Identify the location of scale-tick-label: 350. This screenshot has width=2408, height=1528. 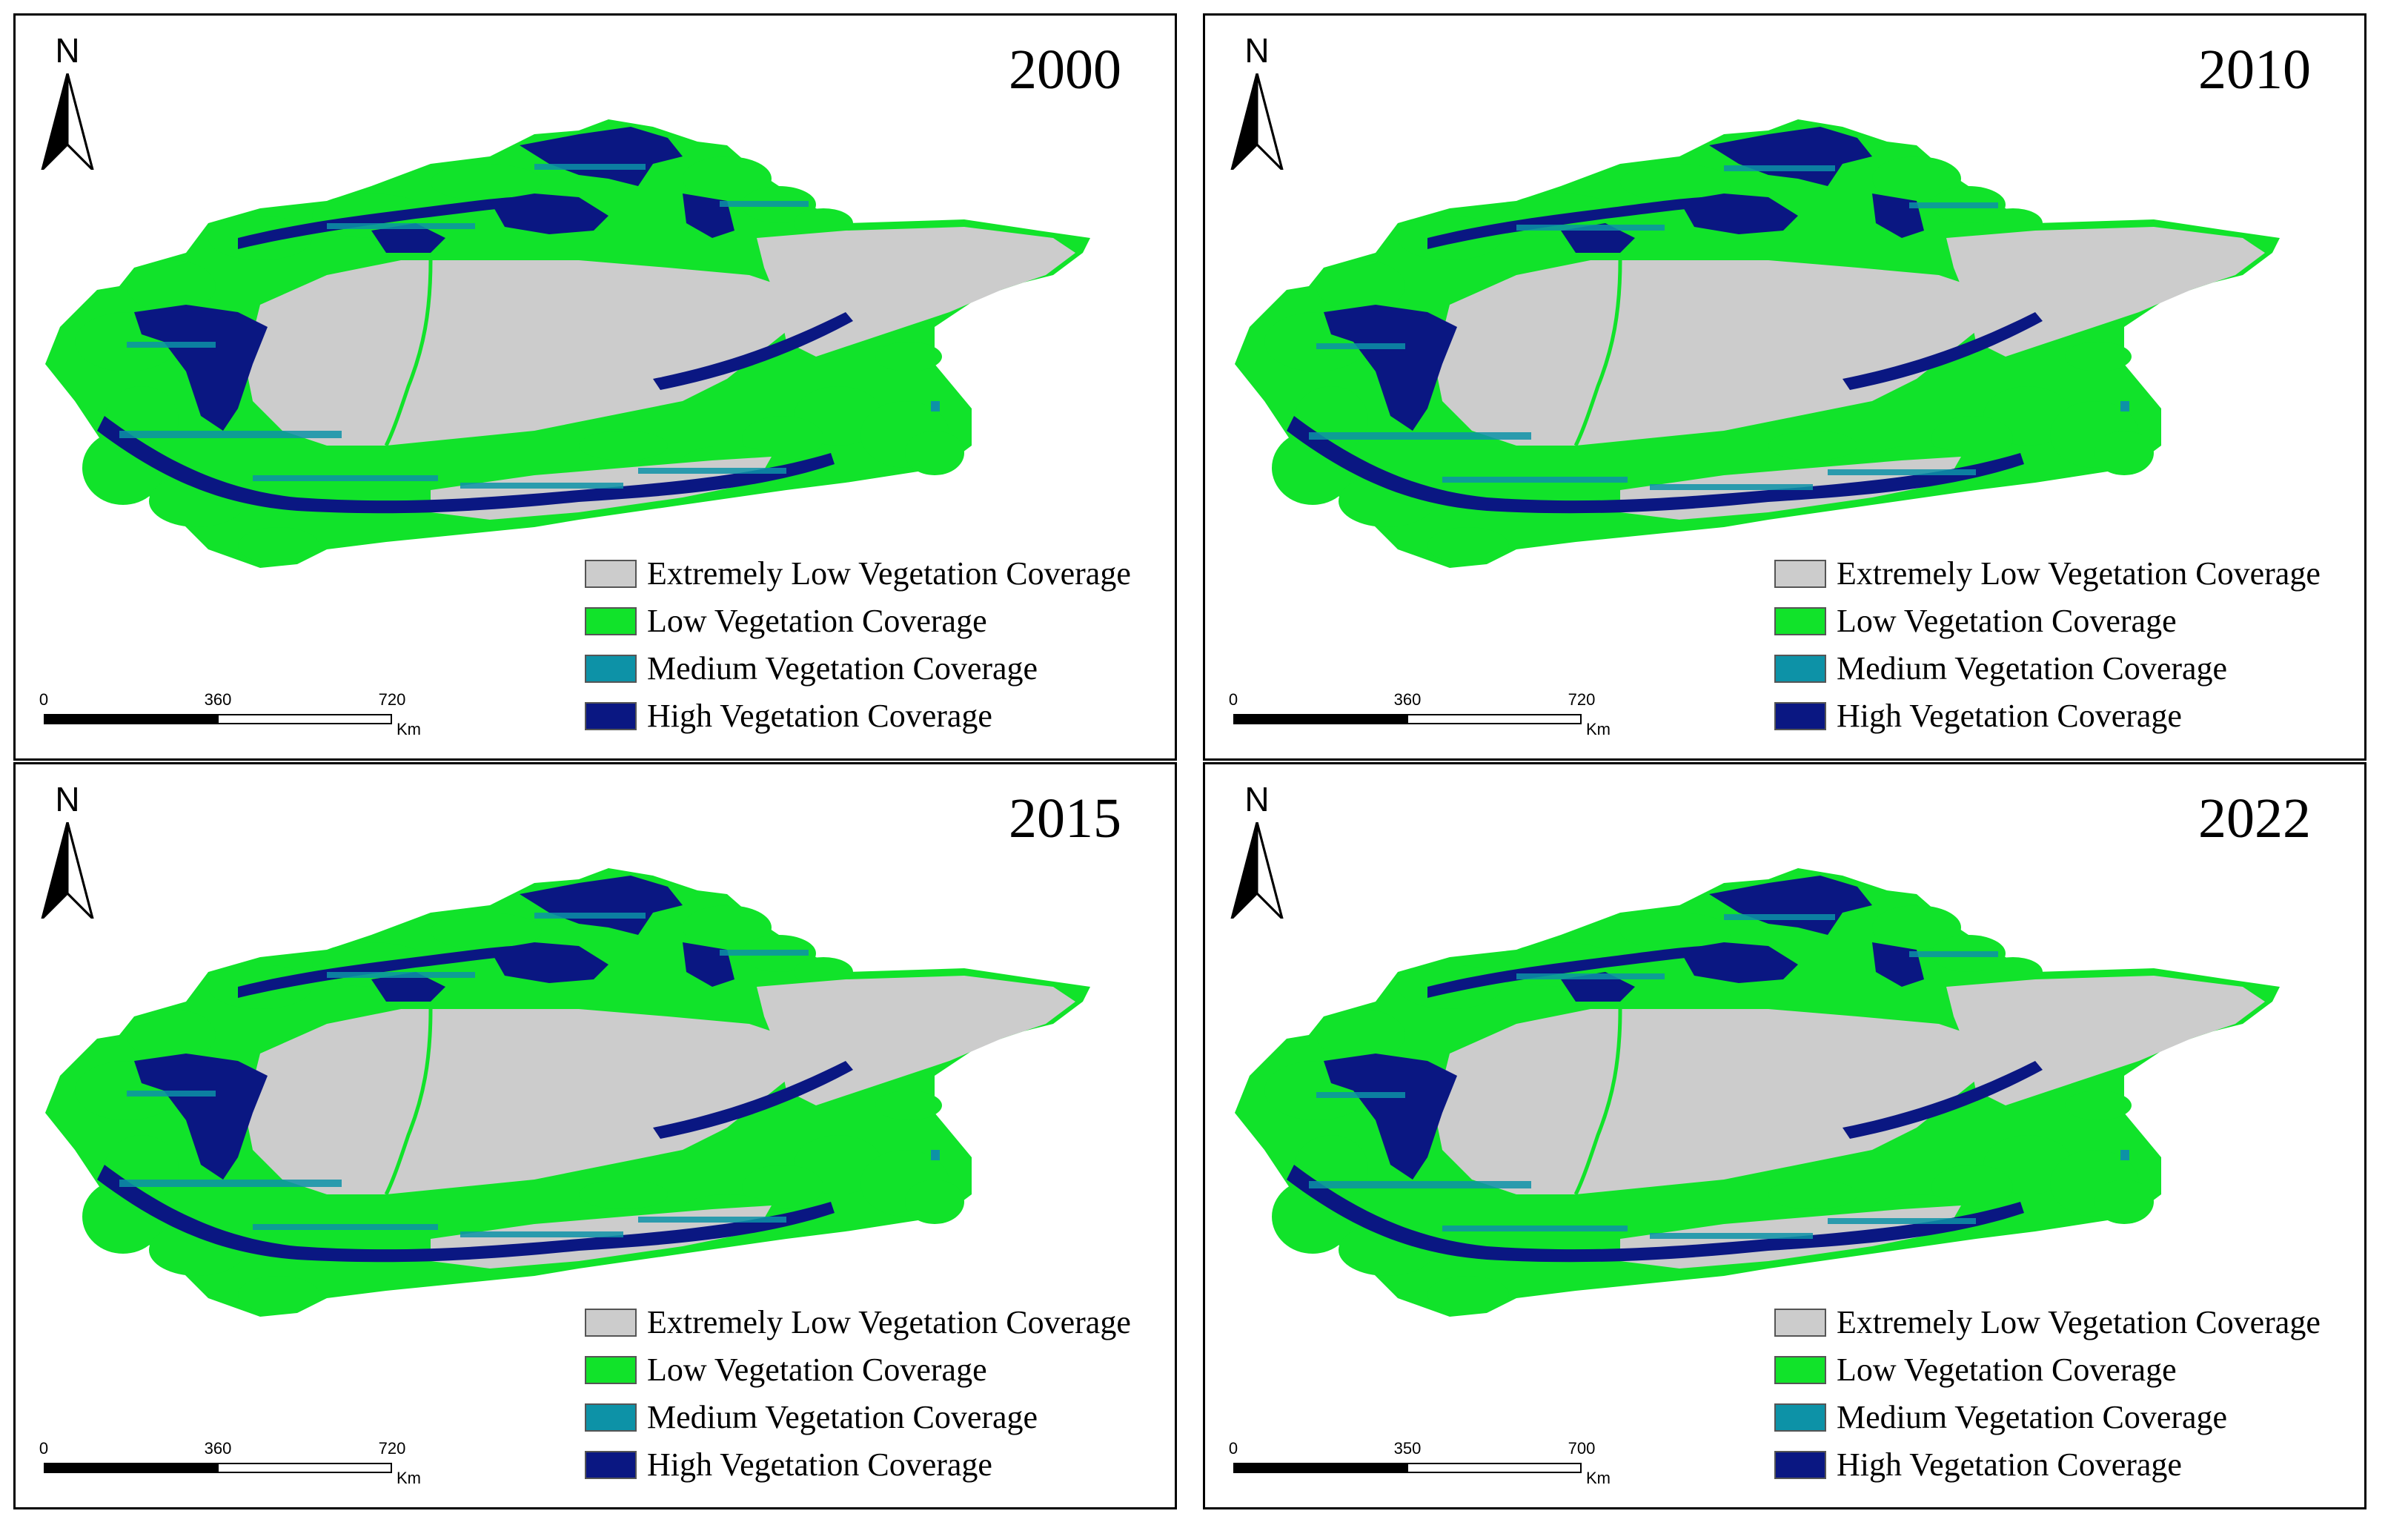
(1408, 1448).